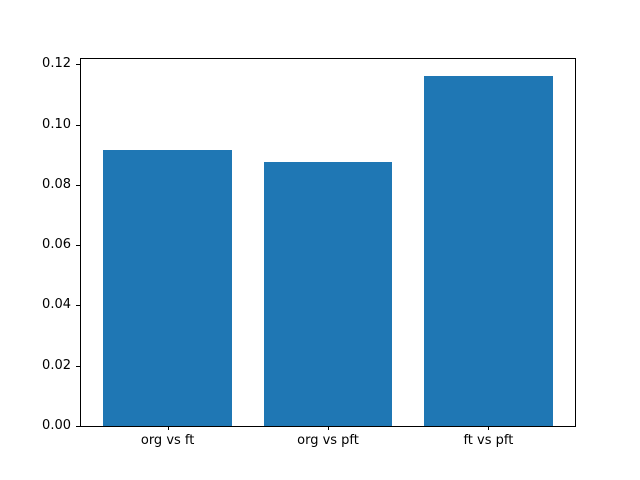 The image size is (640, 480). I want to click on y-tick-label: 0.02, so click(56, 365).